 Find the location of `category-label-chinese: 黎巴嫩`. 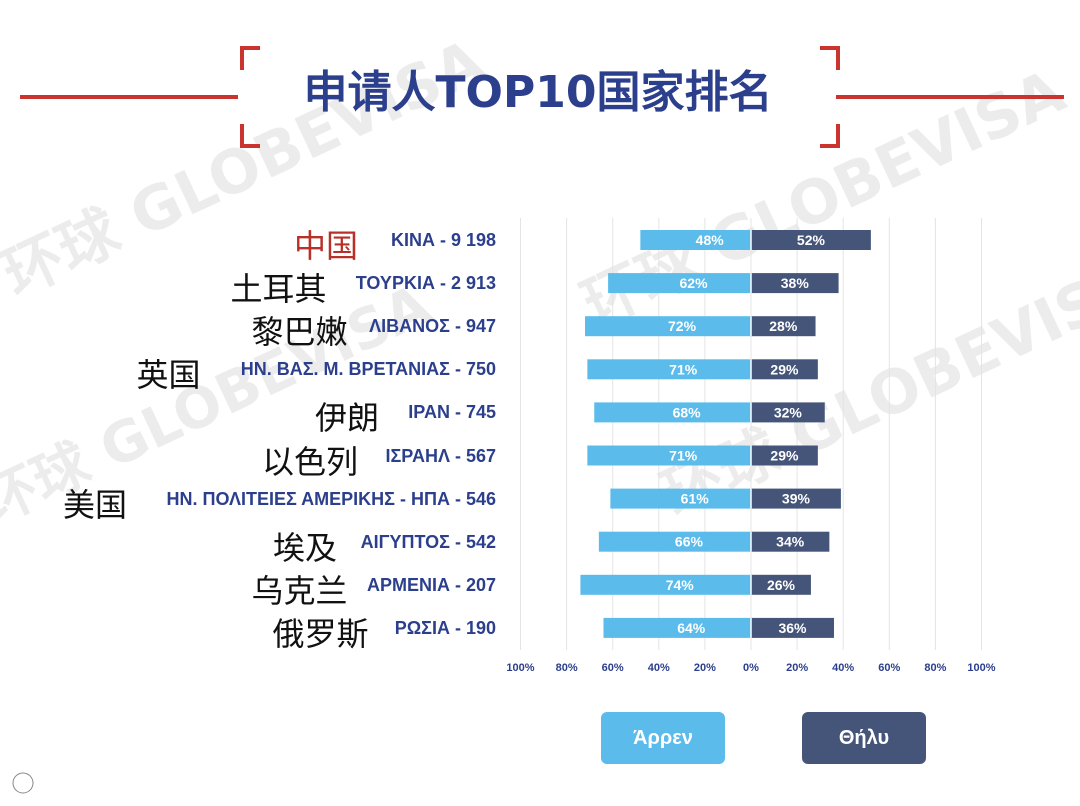

category-label-chinese: 黎巴嫩 is located at coordinates (299, 332).